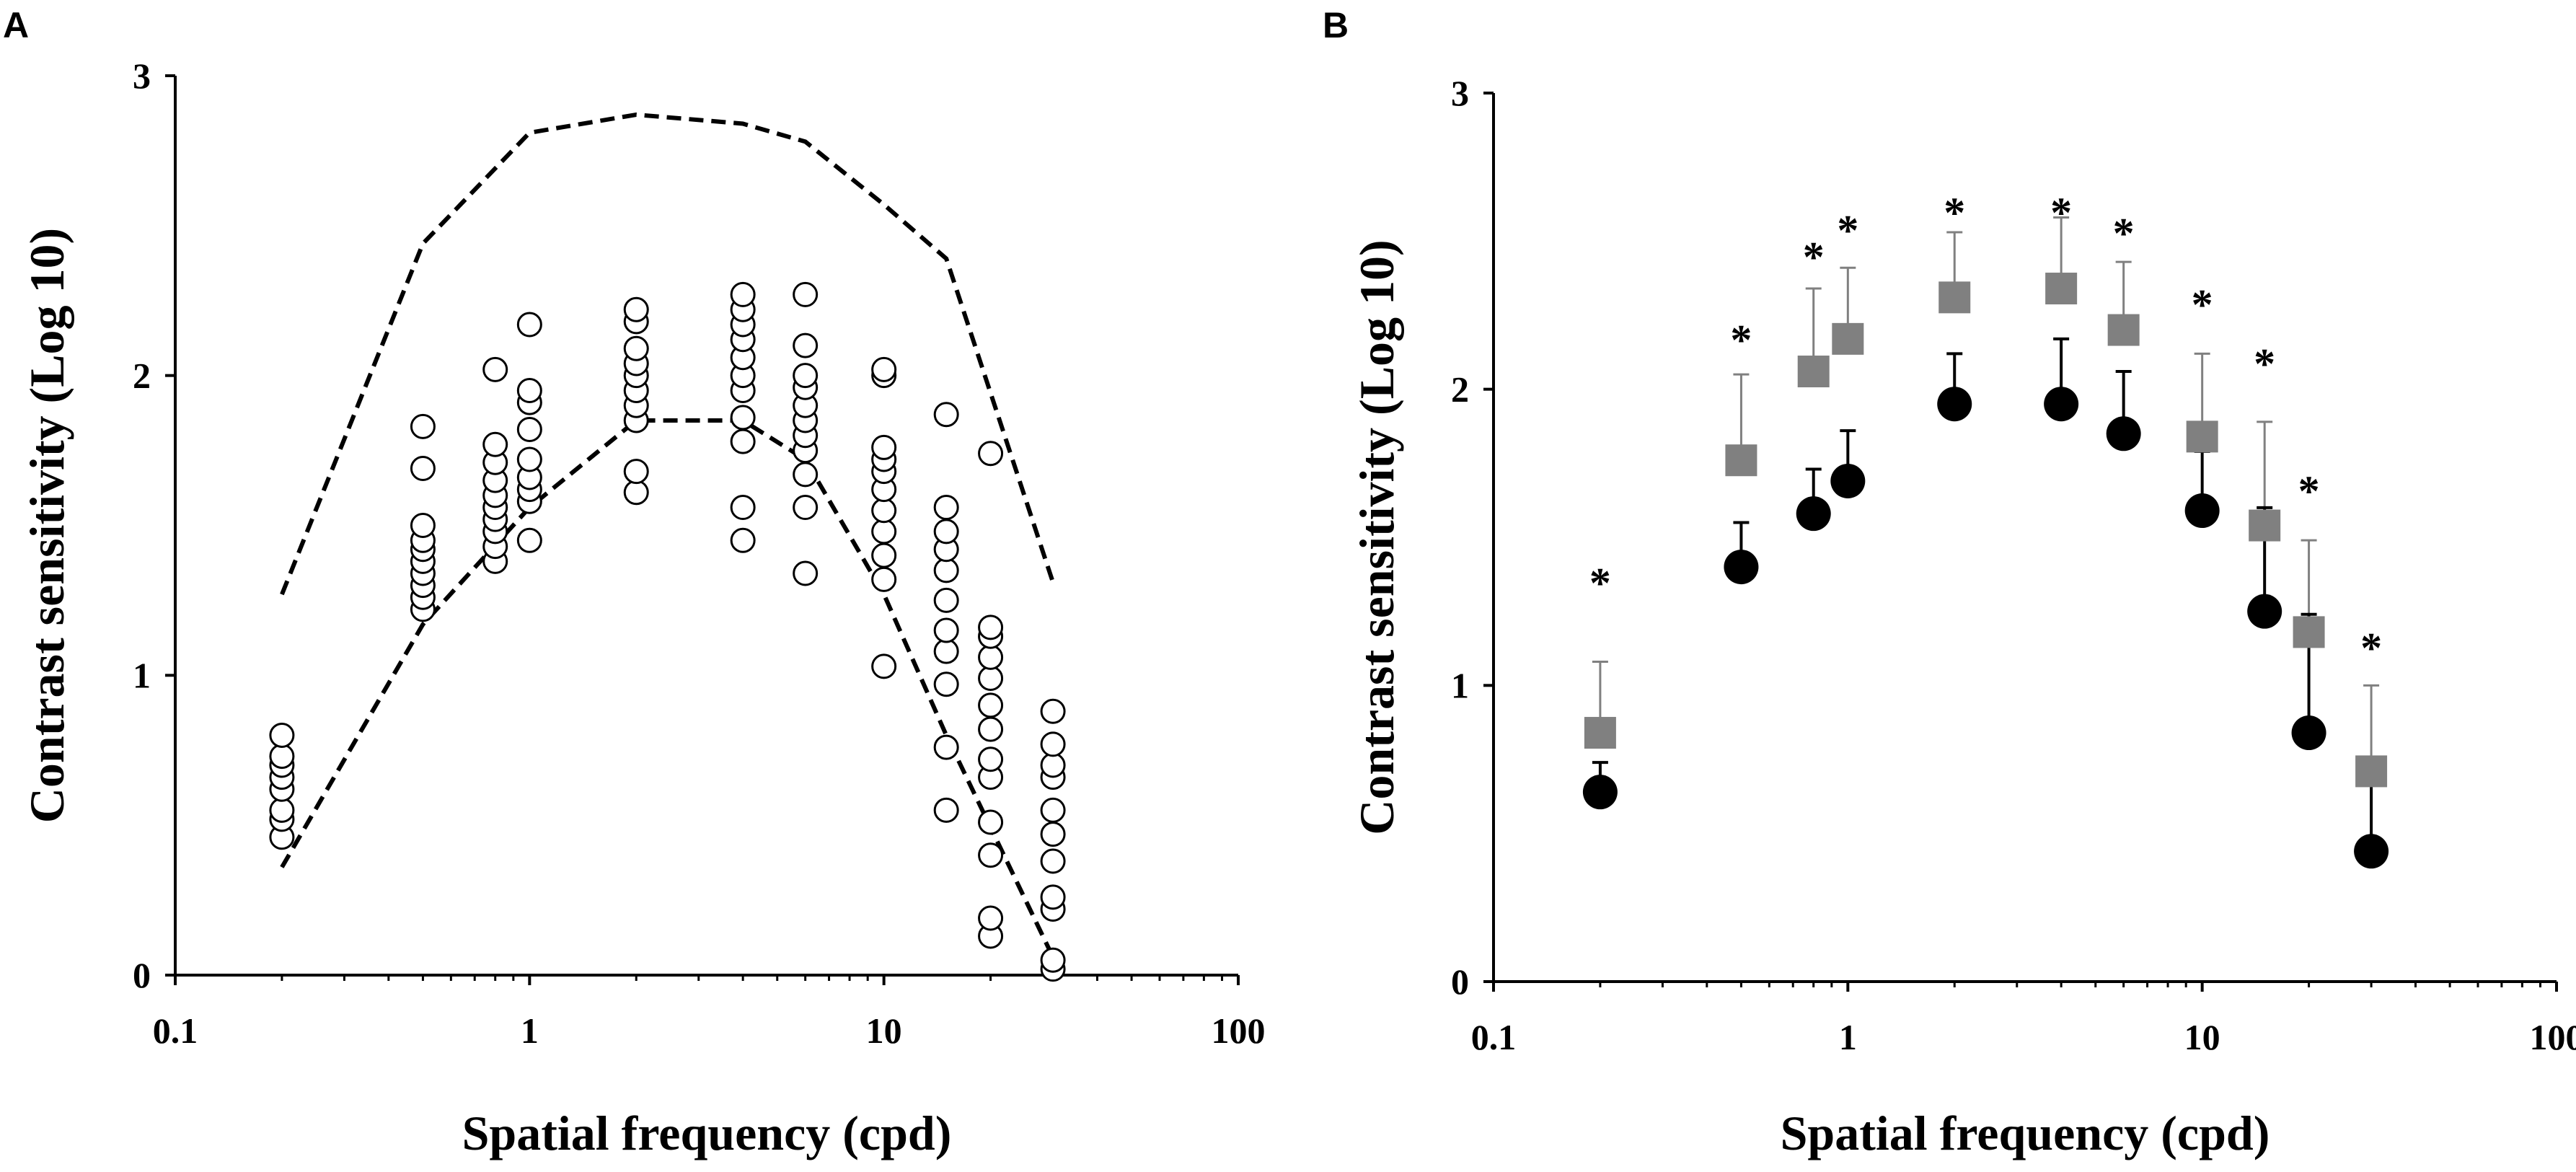  Describe the element at coordinates (46, 525) in the screenshot. I see `y-axis-title: Contrast sensitivity (Log 10)` at that location.